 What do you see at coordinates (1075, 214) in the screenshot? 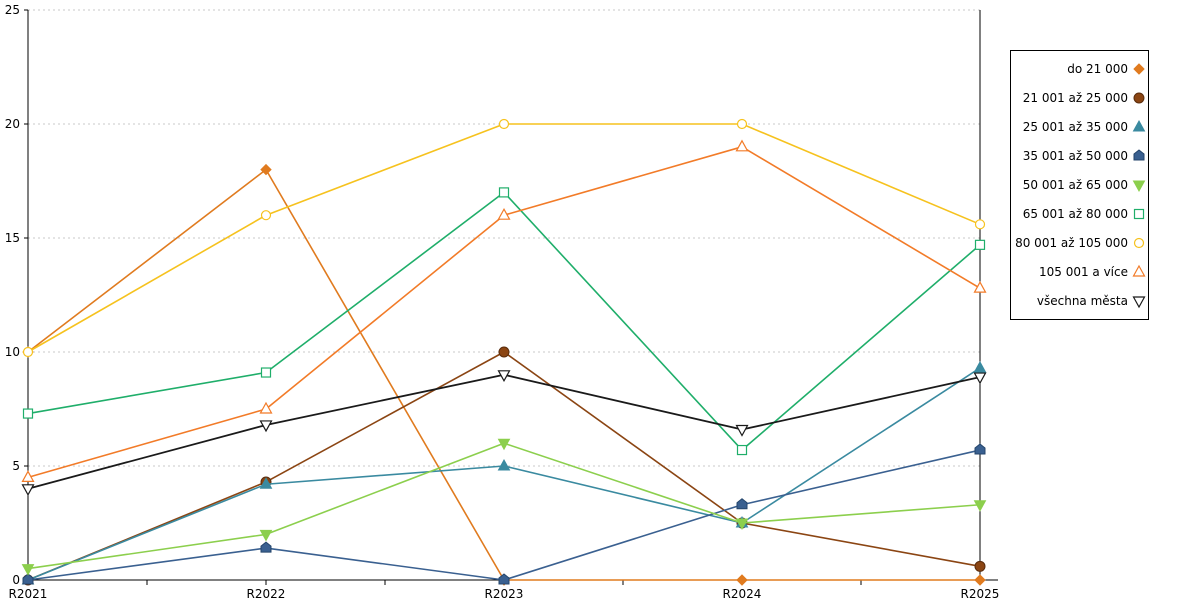
I see `legend-label: 65 001 až 80 000` at bounding box center [1075, 214].